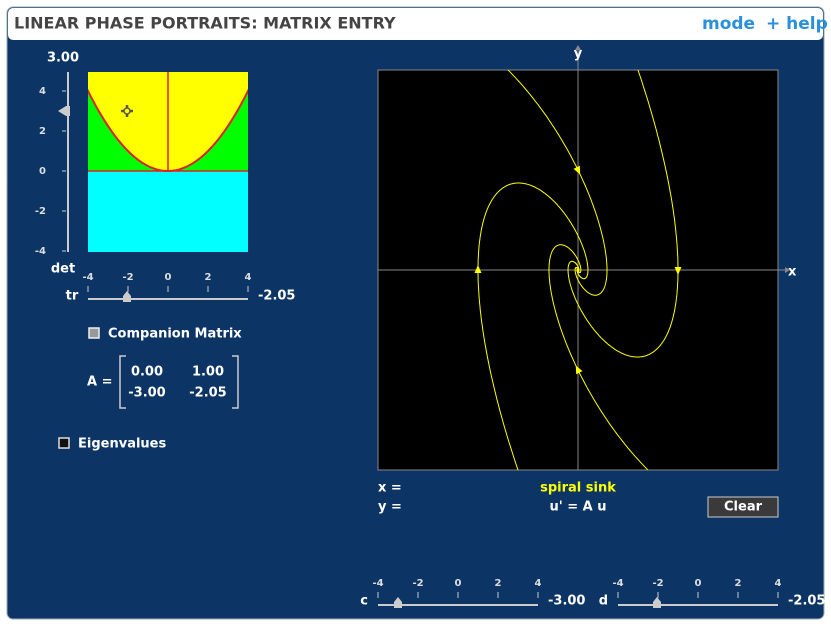  Describe the element at coordinates (728, 24) in the screenshot. I see `mode-link: mode` at that location.